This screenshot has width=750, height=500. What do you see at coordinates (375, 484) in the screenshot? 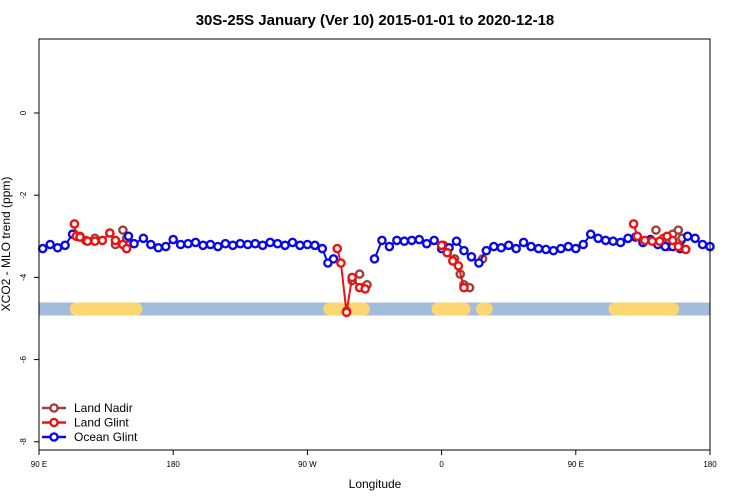
I see `x-axis-label: Longitude` at bounding box center [375, 484].